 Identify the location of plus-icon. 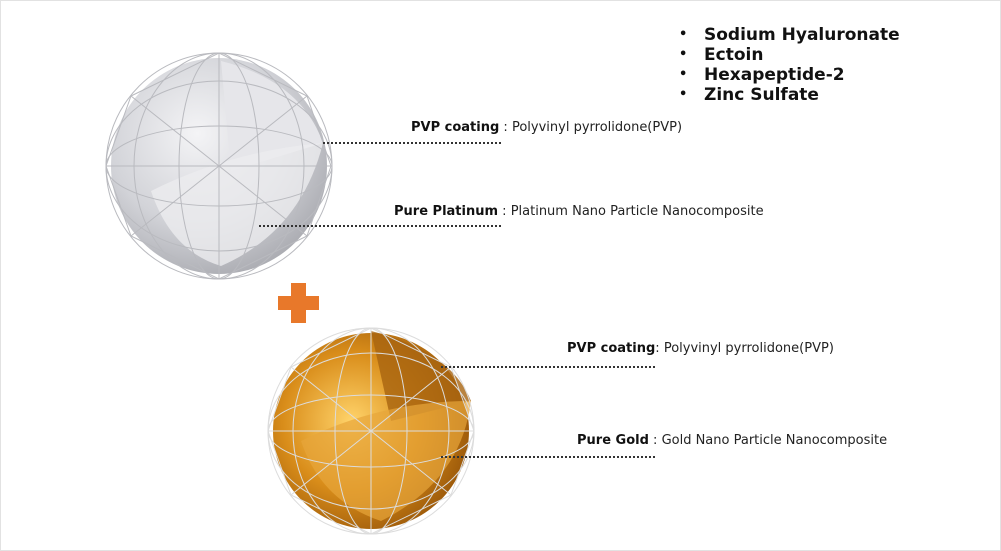
(298, 303).